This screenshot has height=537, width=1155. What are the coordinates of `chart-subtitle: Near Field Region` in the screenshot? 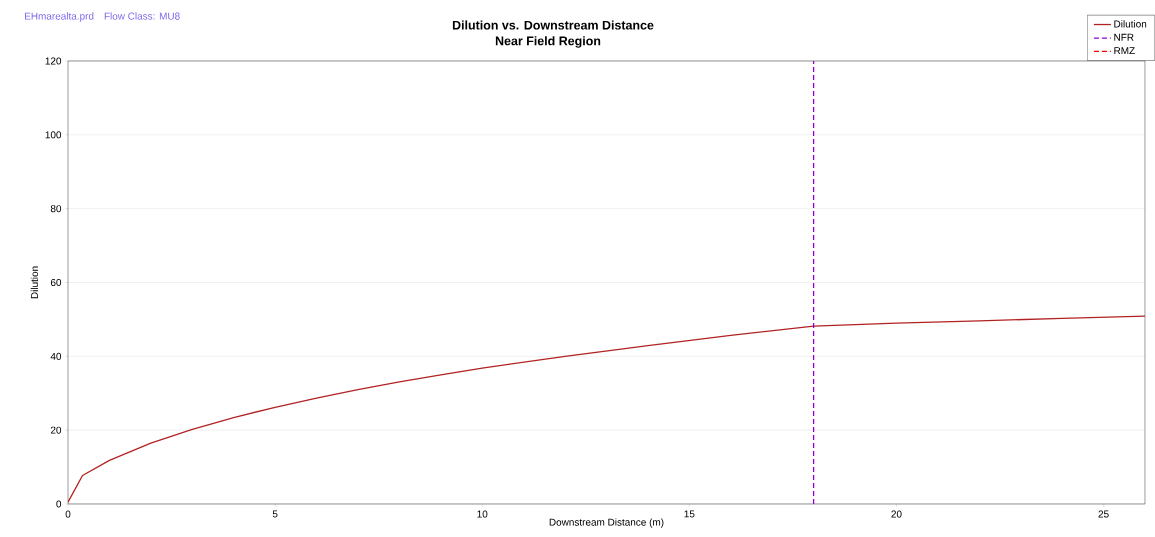 It's located at (548, 42).